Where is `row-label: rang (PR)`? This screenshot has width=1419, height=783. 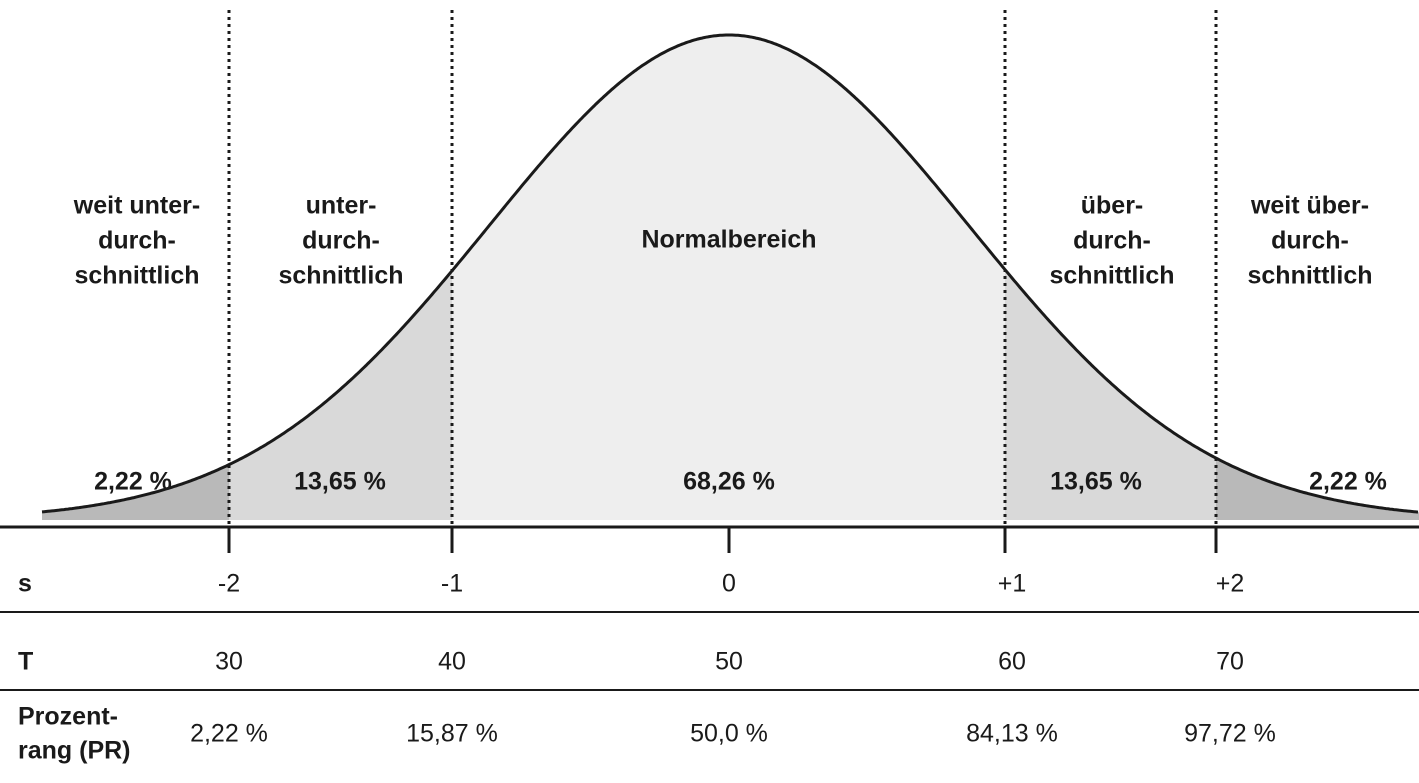
row-label: rang (PR) is located at coordinates (74, 751).